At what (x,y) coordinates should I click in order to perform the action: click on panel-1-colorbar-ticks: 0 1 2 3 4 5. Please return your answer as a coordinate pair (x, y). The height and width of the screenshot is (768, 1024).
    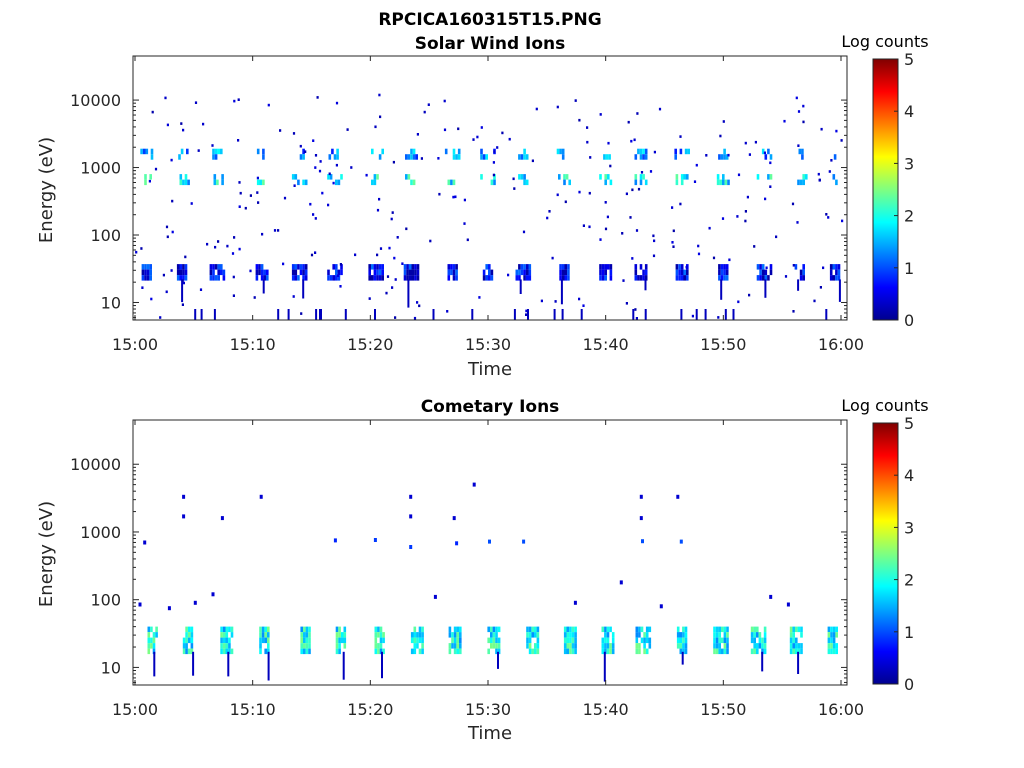
    Looking at the image, I should click on (904, 190).